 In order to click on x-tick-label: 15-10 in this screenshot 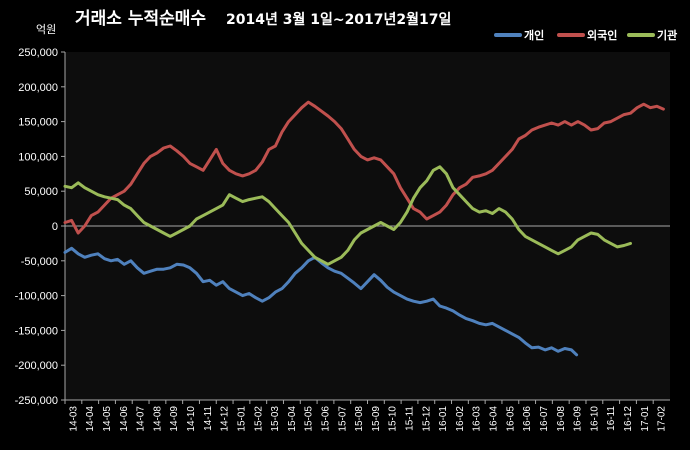, I will do `click(393, 419)`.